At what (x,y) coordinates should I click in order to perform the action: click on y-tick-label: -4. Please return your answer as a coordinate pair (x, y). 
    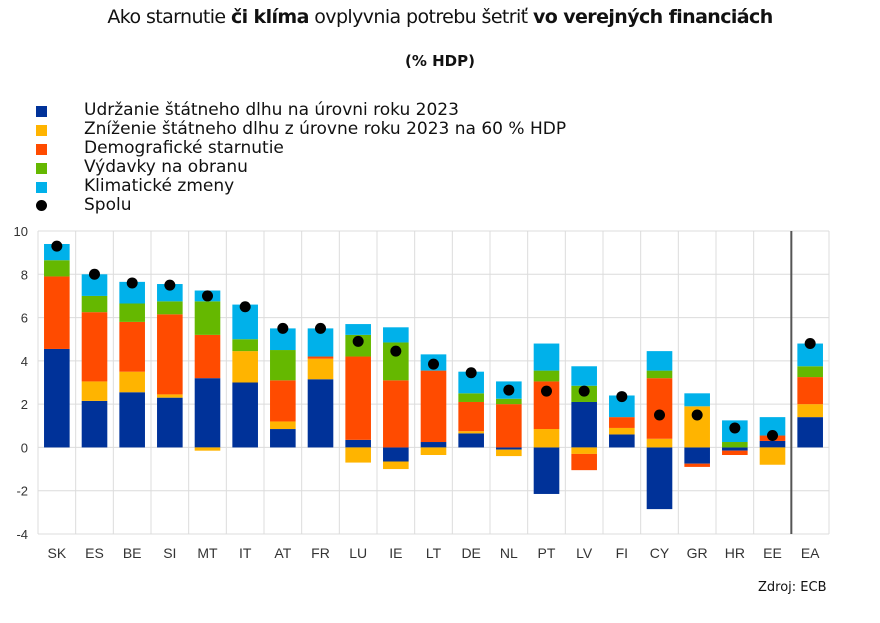
    Looking at the image, I should click on (22, 534).